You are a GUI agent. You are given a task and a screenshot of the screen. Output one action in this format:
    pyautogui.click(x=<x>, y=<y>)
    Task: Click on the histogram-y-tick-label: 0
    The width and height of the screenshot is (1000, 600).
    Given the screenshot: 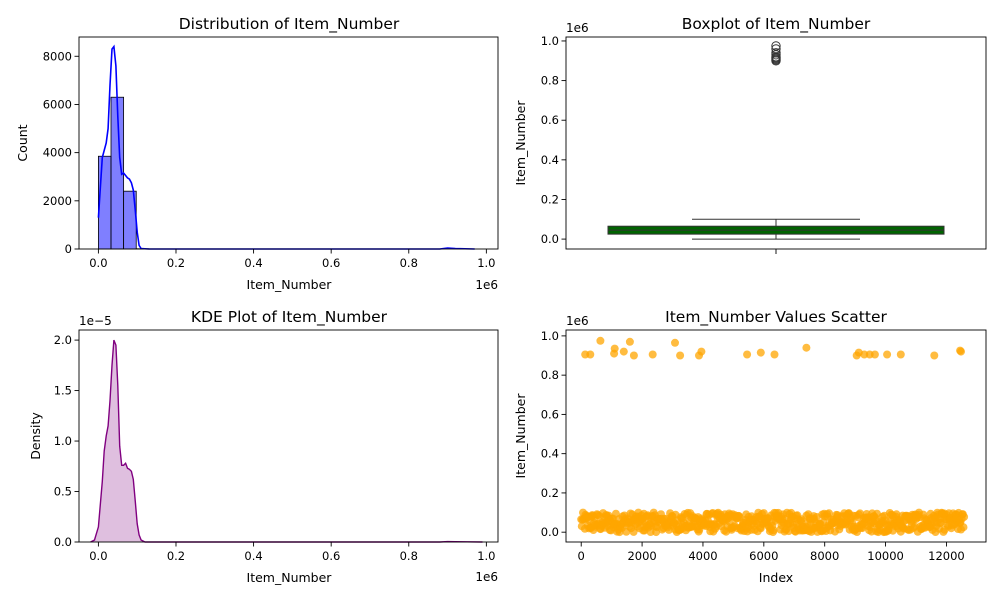 What is the action you would take?
    pyautogui.click(x=68, y=249)
    